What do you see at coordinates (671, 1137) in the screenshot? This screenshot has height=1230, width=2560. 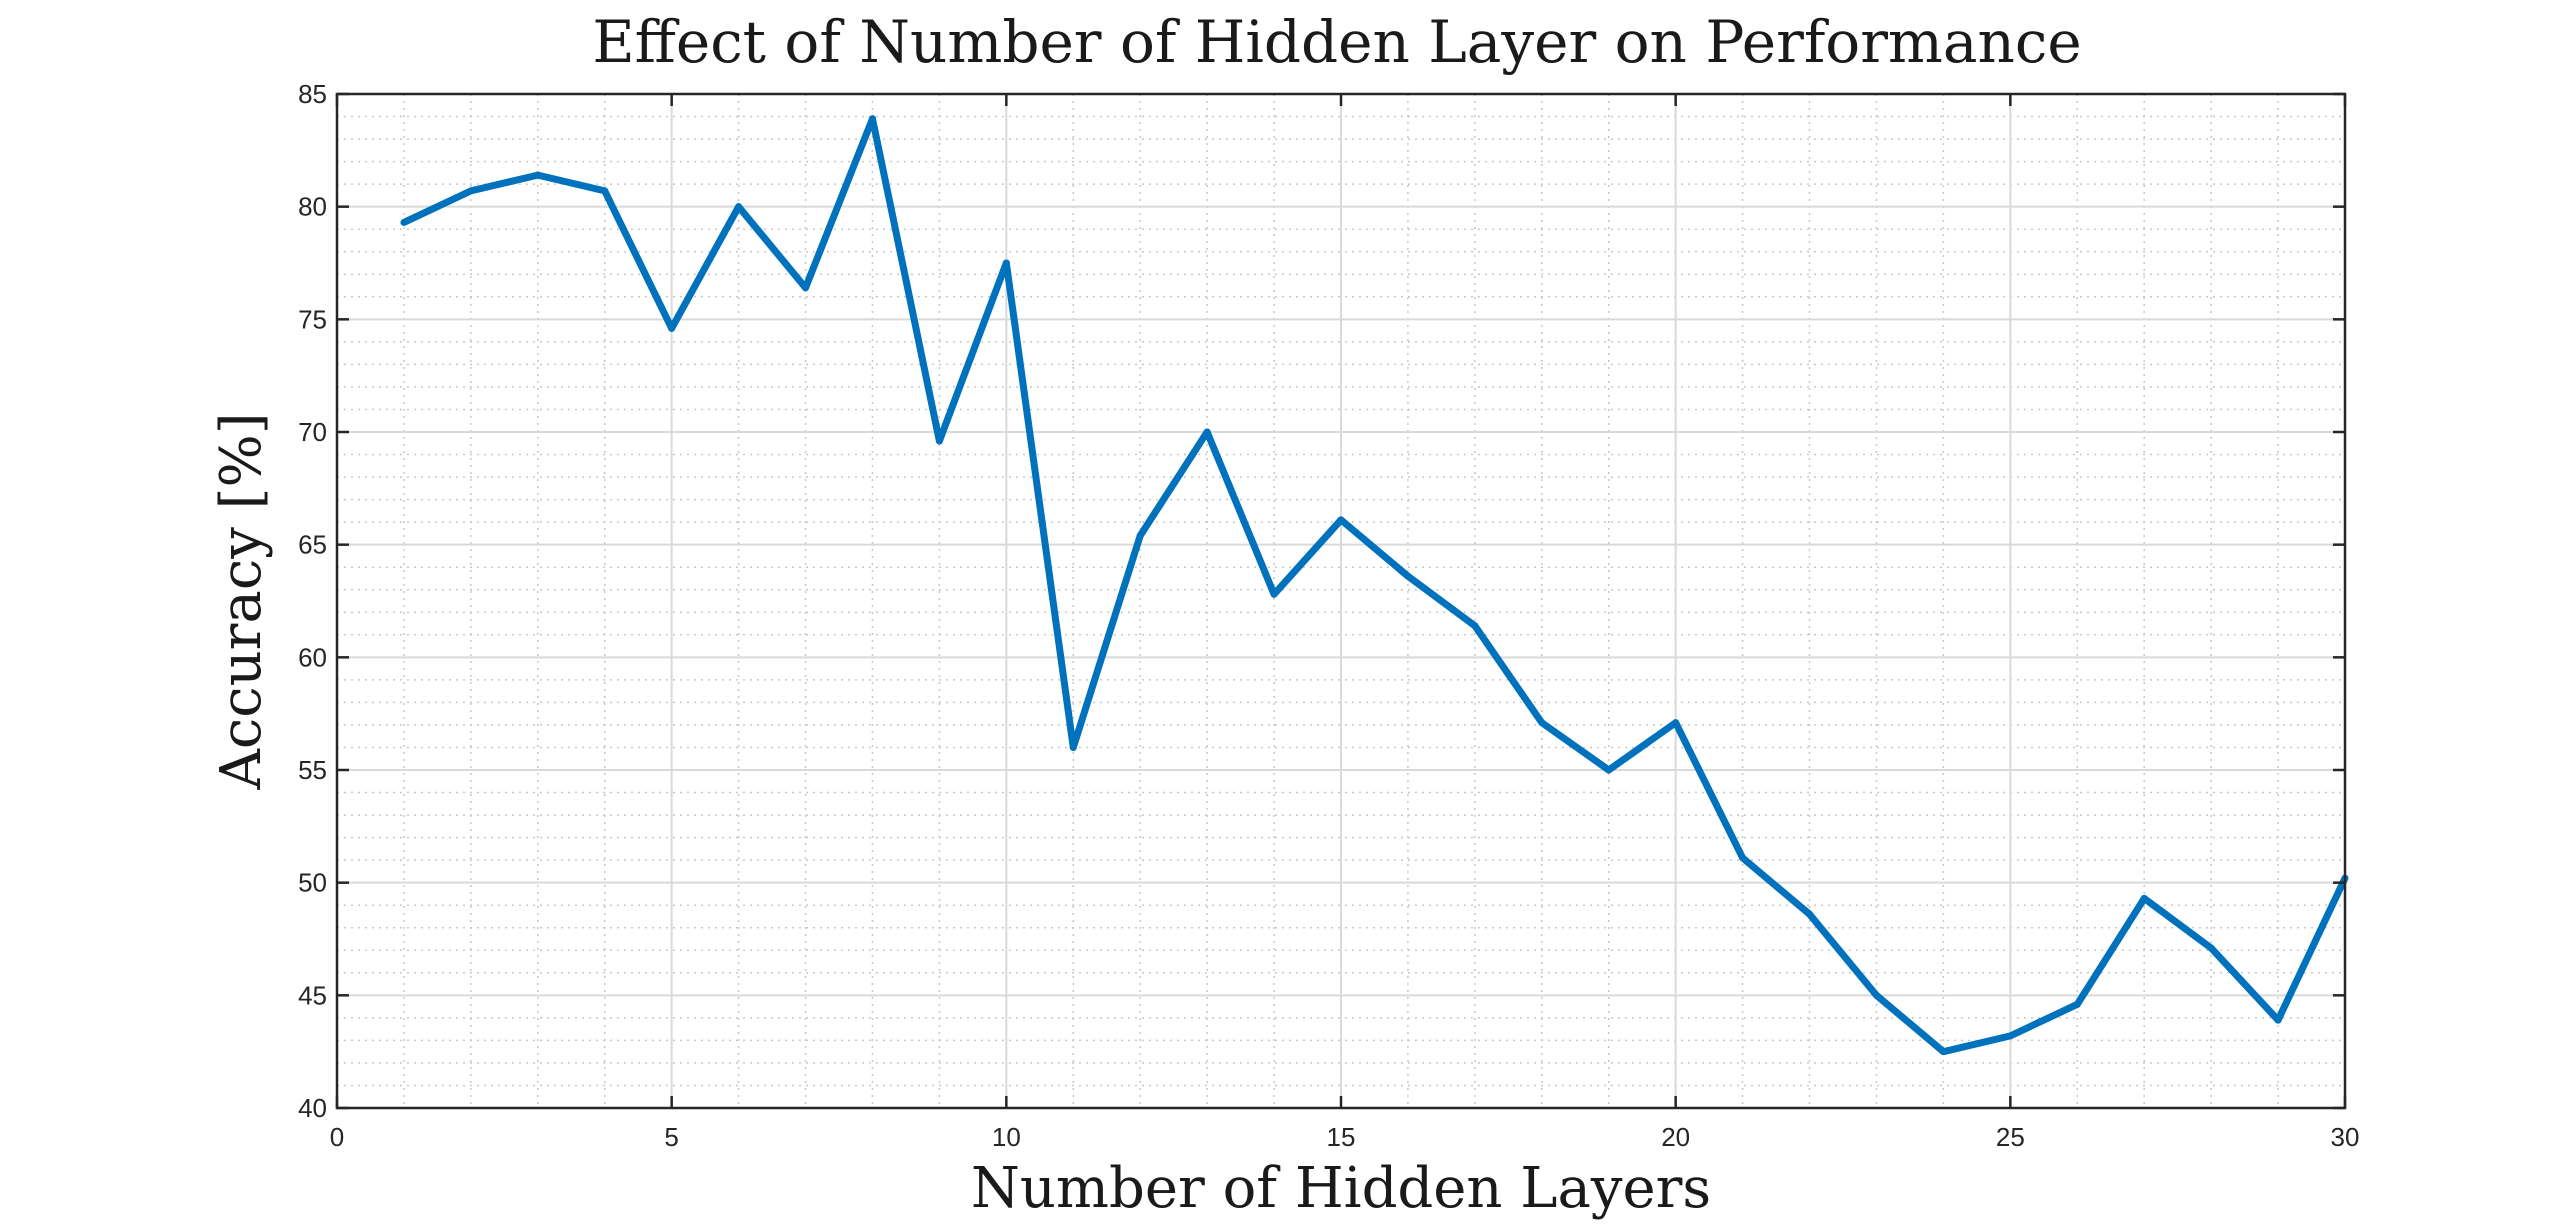 I see `x-tick-label: 5` at bounding box center [671, 1137].